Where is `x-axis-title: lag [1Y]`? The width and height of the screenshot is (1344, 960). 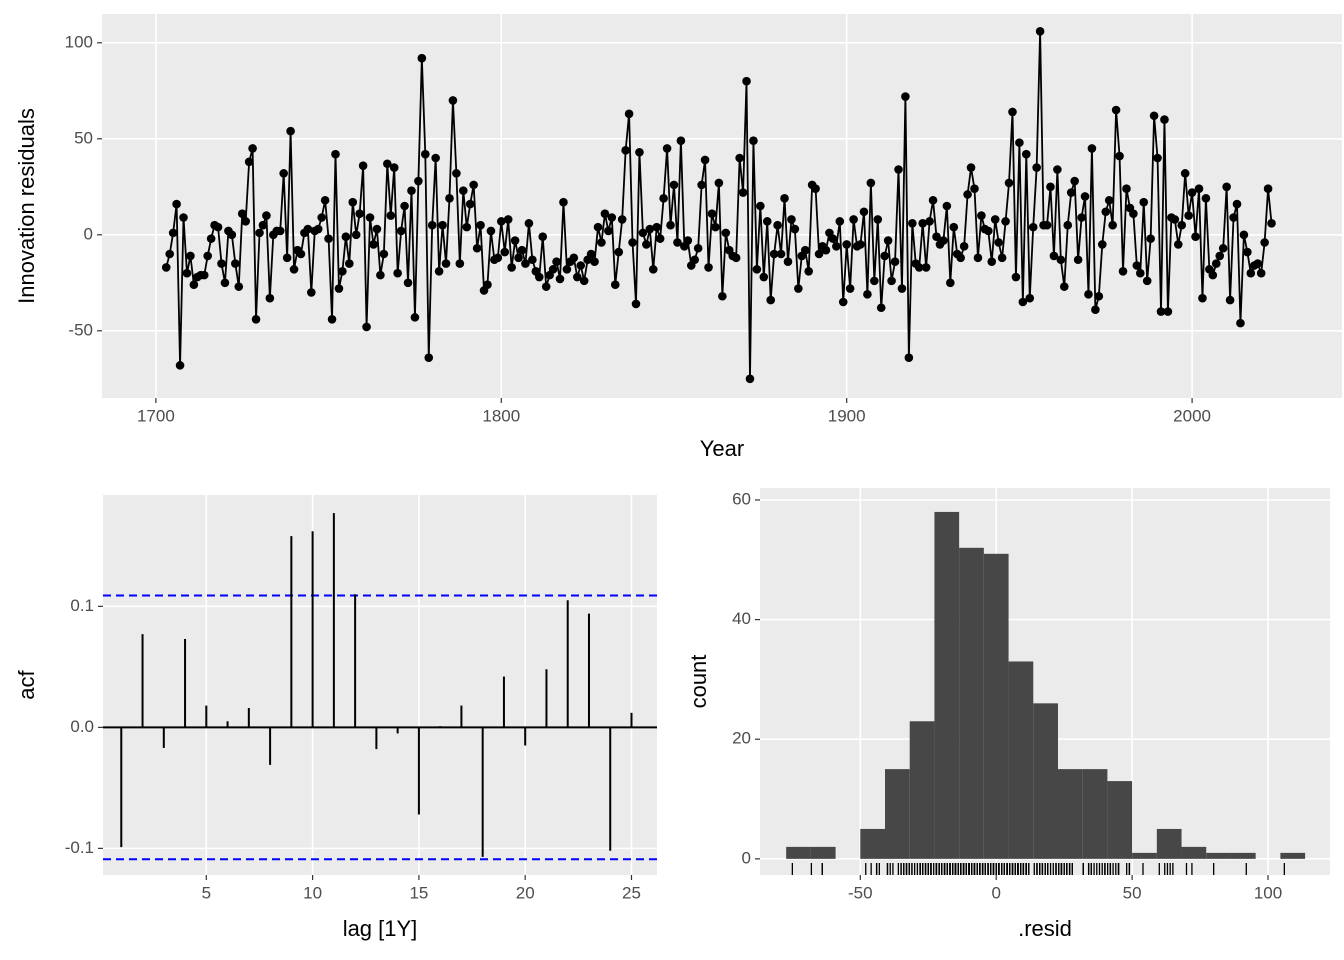
x-axis-title: lag [1Y] is located at coordinates (380, 928).